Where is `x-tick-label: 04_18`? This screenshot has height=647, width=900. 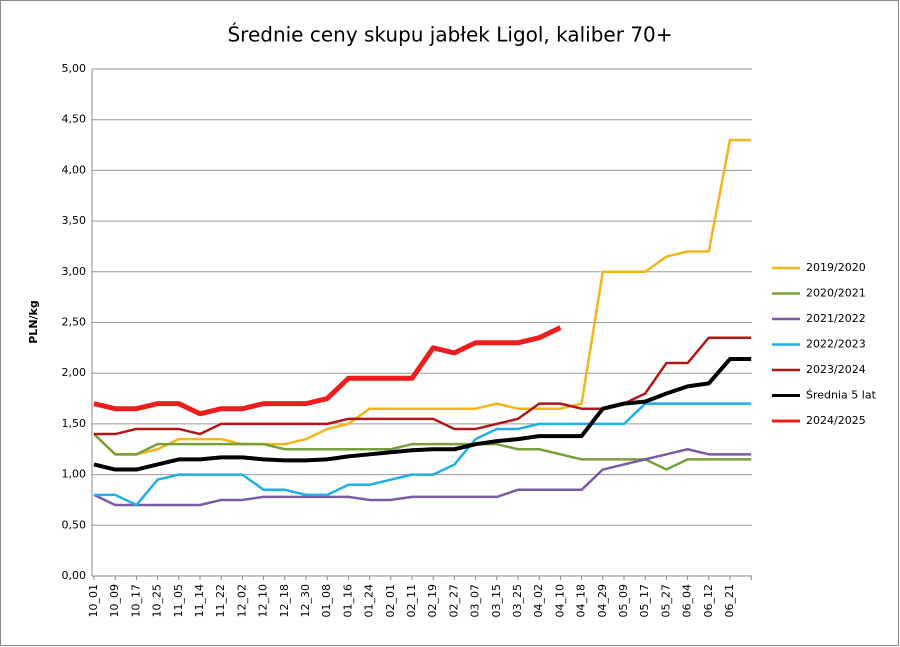
x-tick-label: 04_18 is located at coordinates (581, 601).